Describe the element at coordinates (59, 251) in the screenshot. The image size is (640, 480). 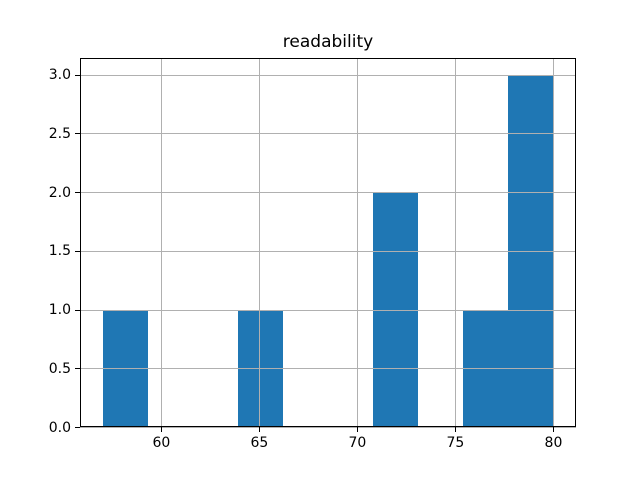
I see `y-tick-label: 1.5` at that location.